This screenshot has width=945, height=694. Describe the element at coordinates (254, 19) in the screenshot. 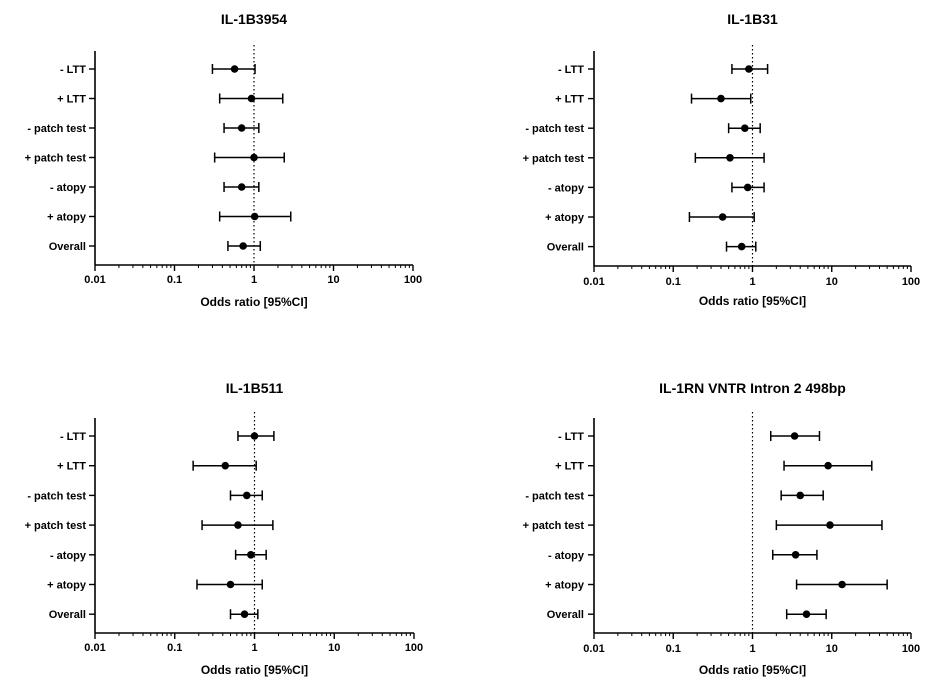

I see `panel-title: IL-1B3954` at that location.